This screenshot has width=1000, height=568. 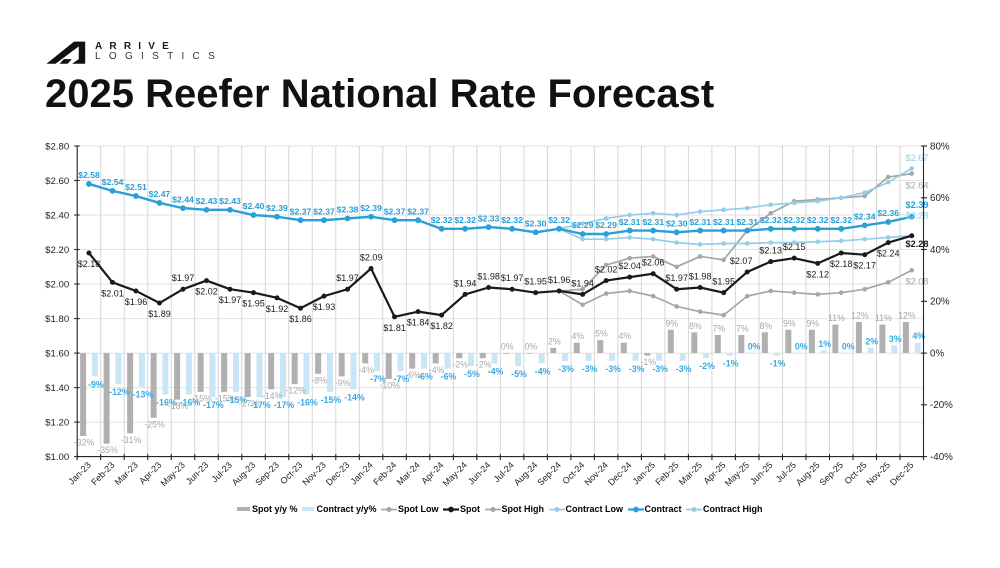 What do you see at coordinates (940, 250) in the screenshot?
I see `svg-text: 40%` at bounding box center [940, 250].